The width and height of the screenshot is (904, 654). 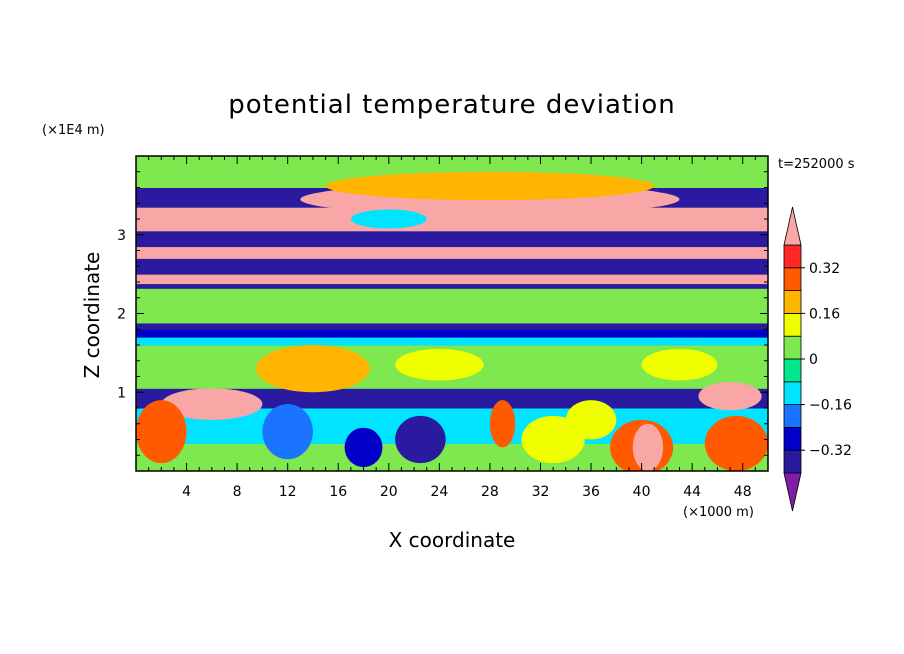 I want to click on y-axis-unit: (×1E4 m), so click(x=73, y=130).